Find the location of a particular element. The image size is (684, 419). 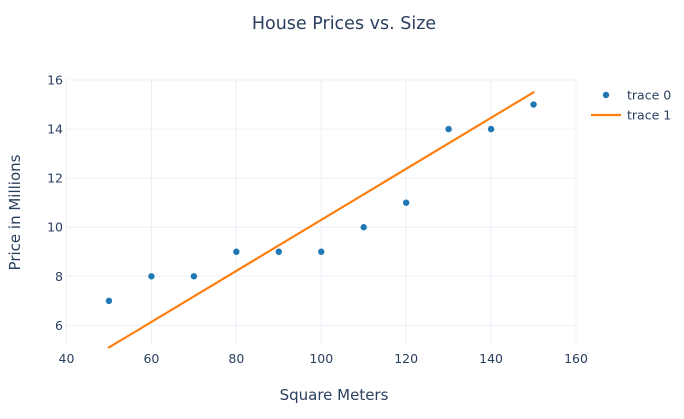

y-axis-title: Price in Millions is located at coordinates (15, 212).